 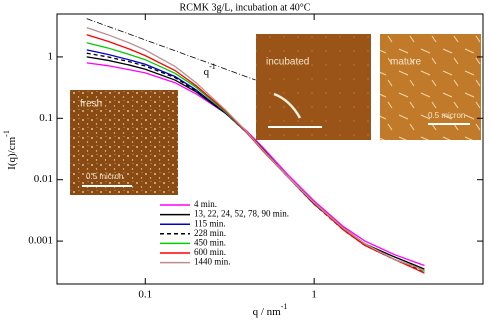 I want to click on legend-label: 4 min., so click(x=205, y=204).